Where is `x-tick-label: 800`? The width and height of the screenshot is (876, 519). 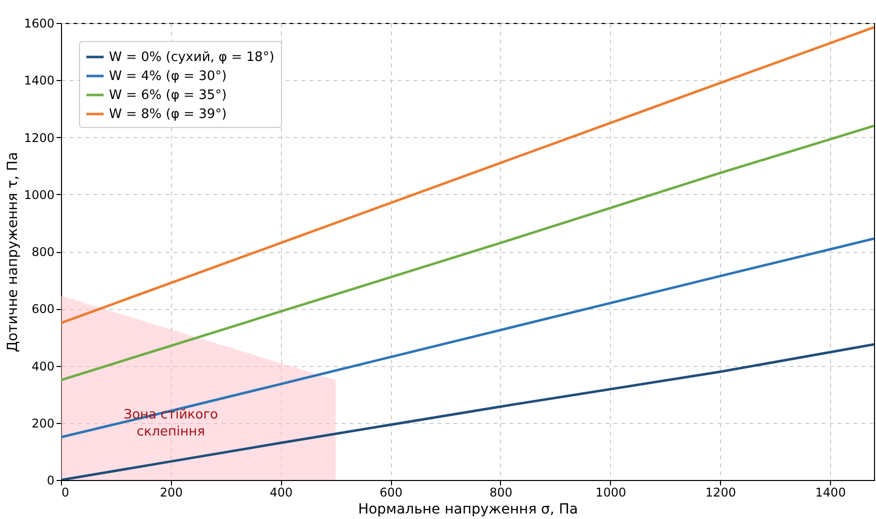 x-tick-label: 800 is located at coordinates (501, 493).